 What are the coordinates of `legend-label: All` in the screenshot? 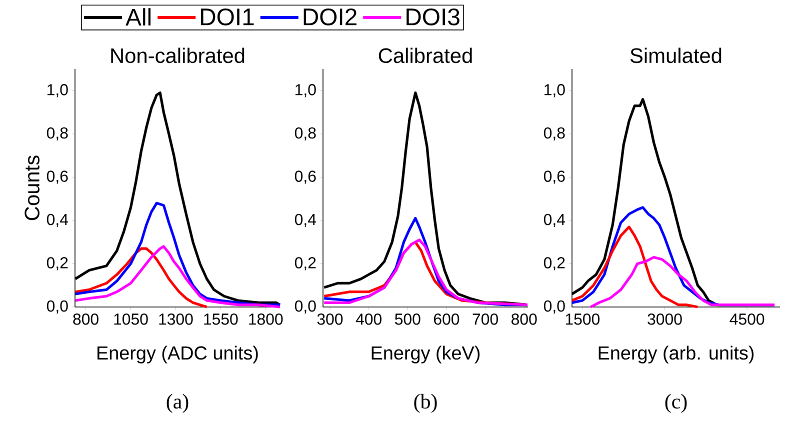 It's located at (138, 17).